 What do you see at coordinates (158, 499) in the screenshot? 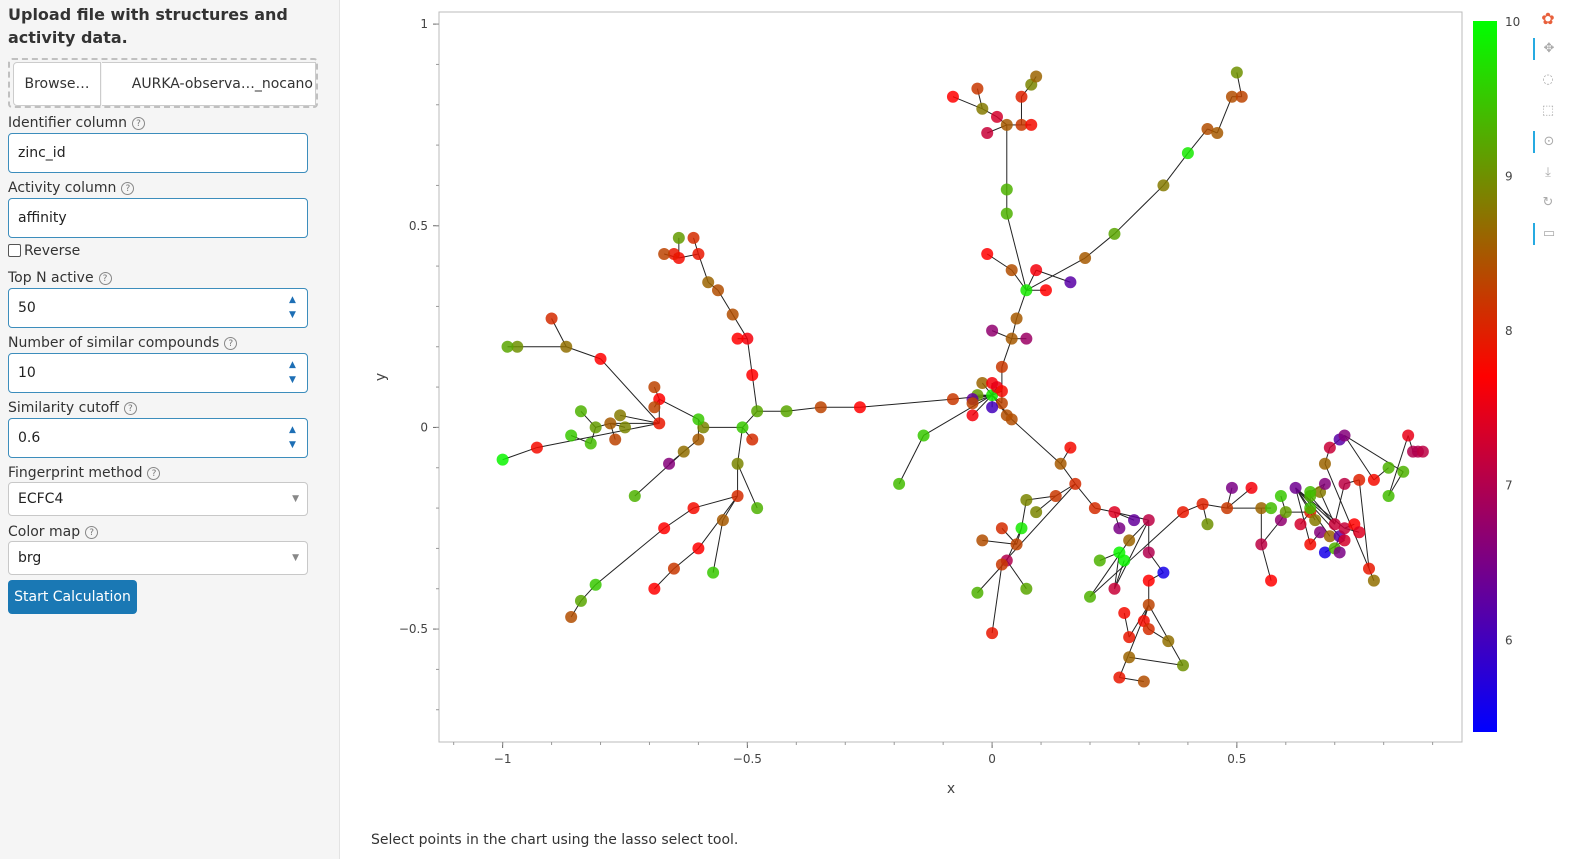
I see `fingerprint-method-select: ECFC4 ▼` at bounding box center [158, 499].